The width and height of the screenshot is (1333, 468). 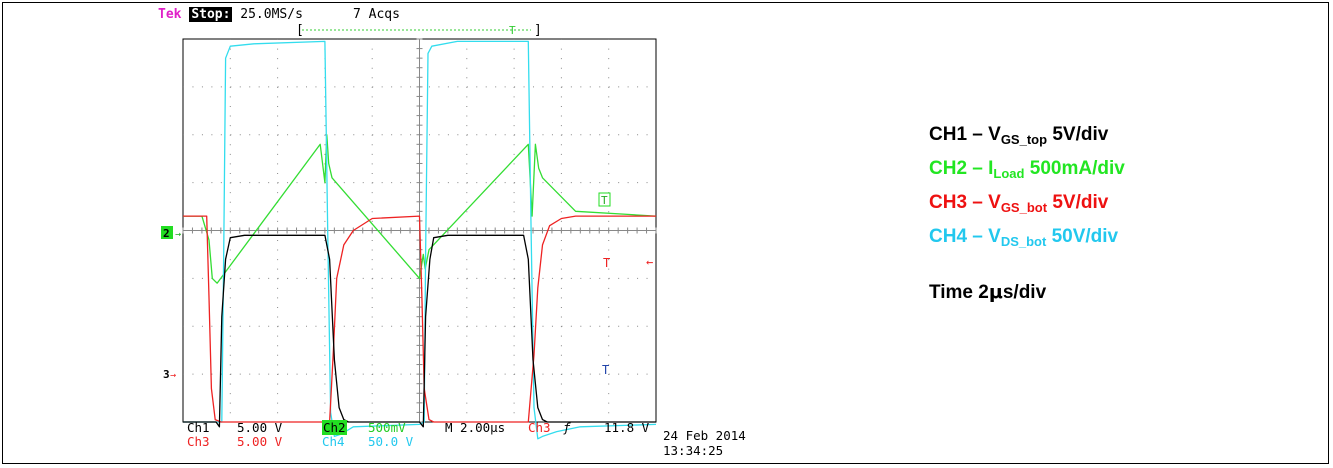 I want to click on ch2-level-label: 2, so click(x=166, y=233).